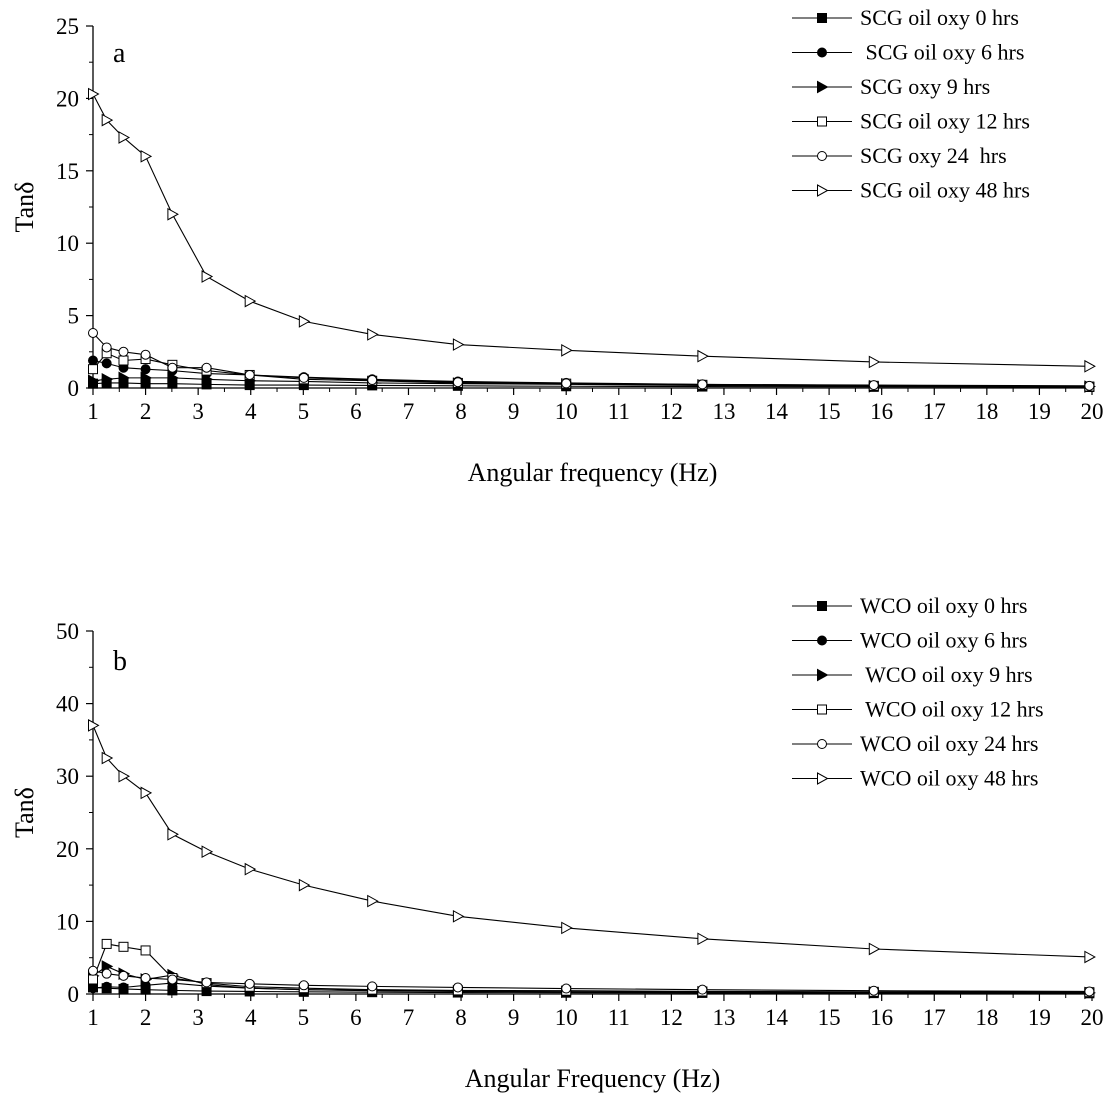  What do you see at coordinates (67, 26) in the screenshot?
I see `y-tick-label: 25` at bounding box center [67, 26].